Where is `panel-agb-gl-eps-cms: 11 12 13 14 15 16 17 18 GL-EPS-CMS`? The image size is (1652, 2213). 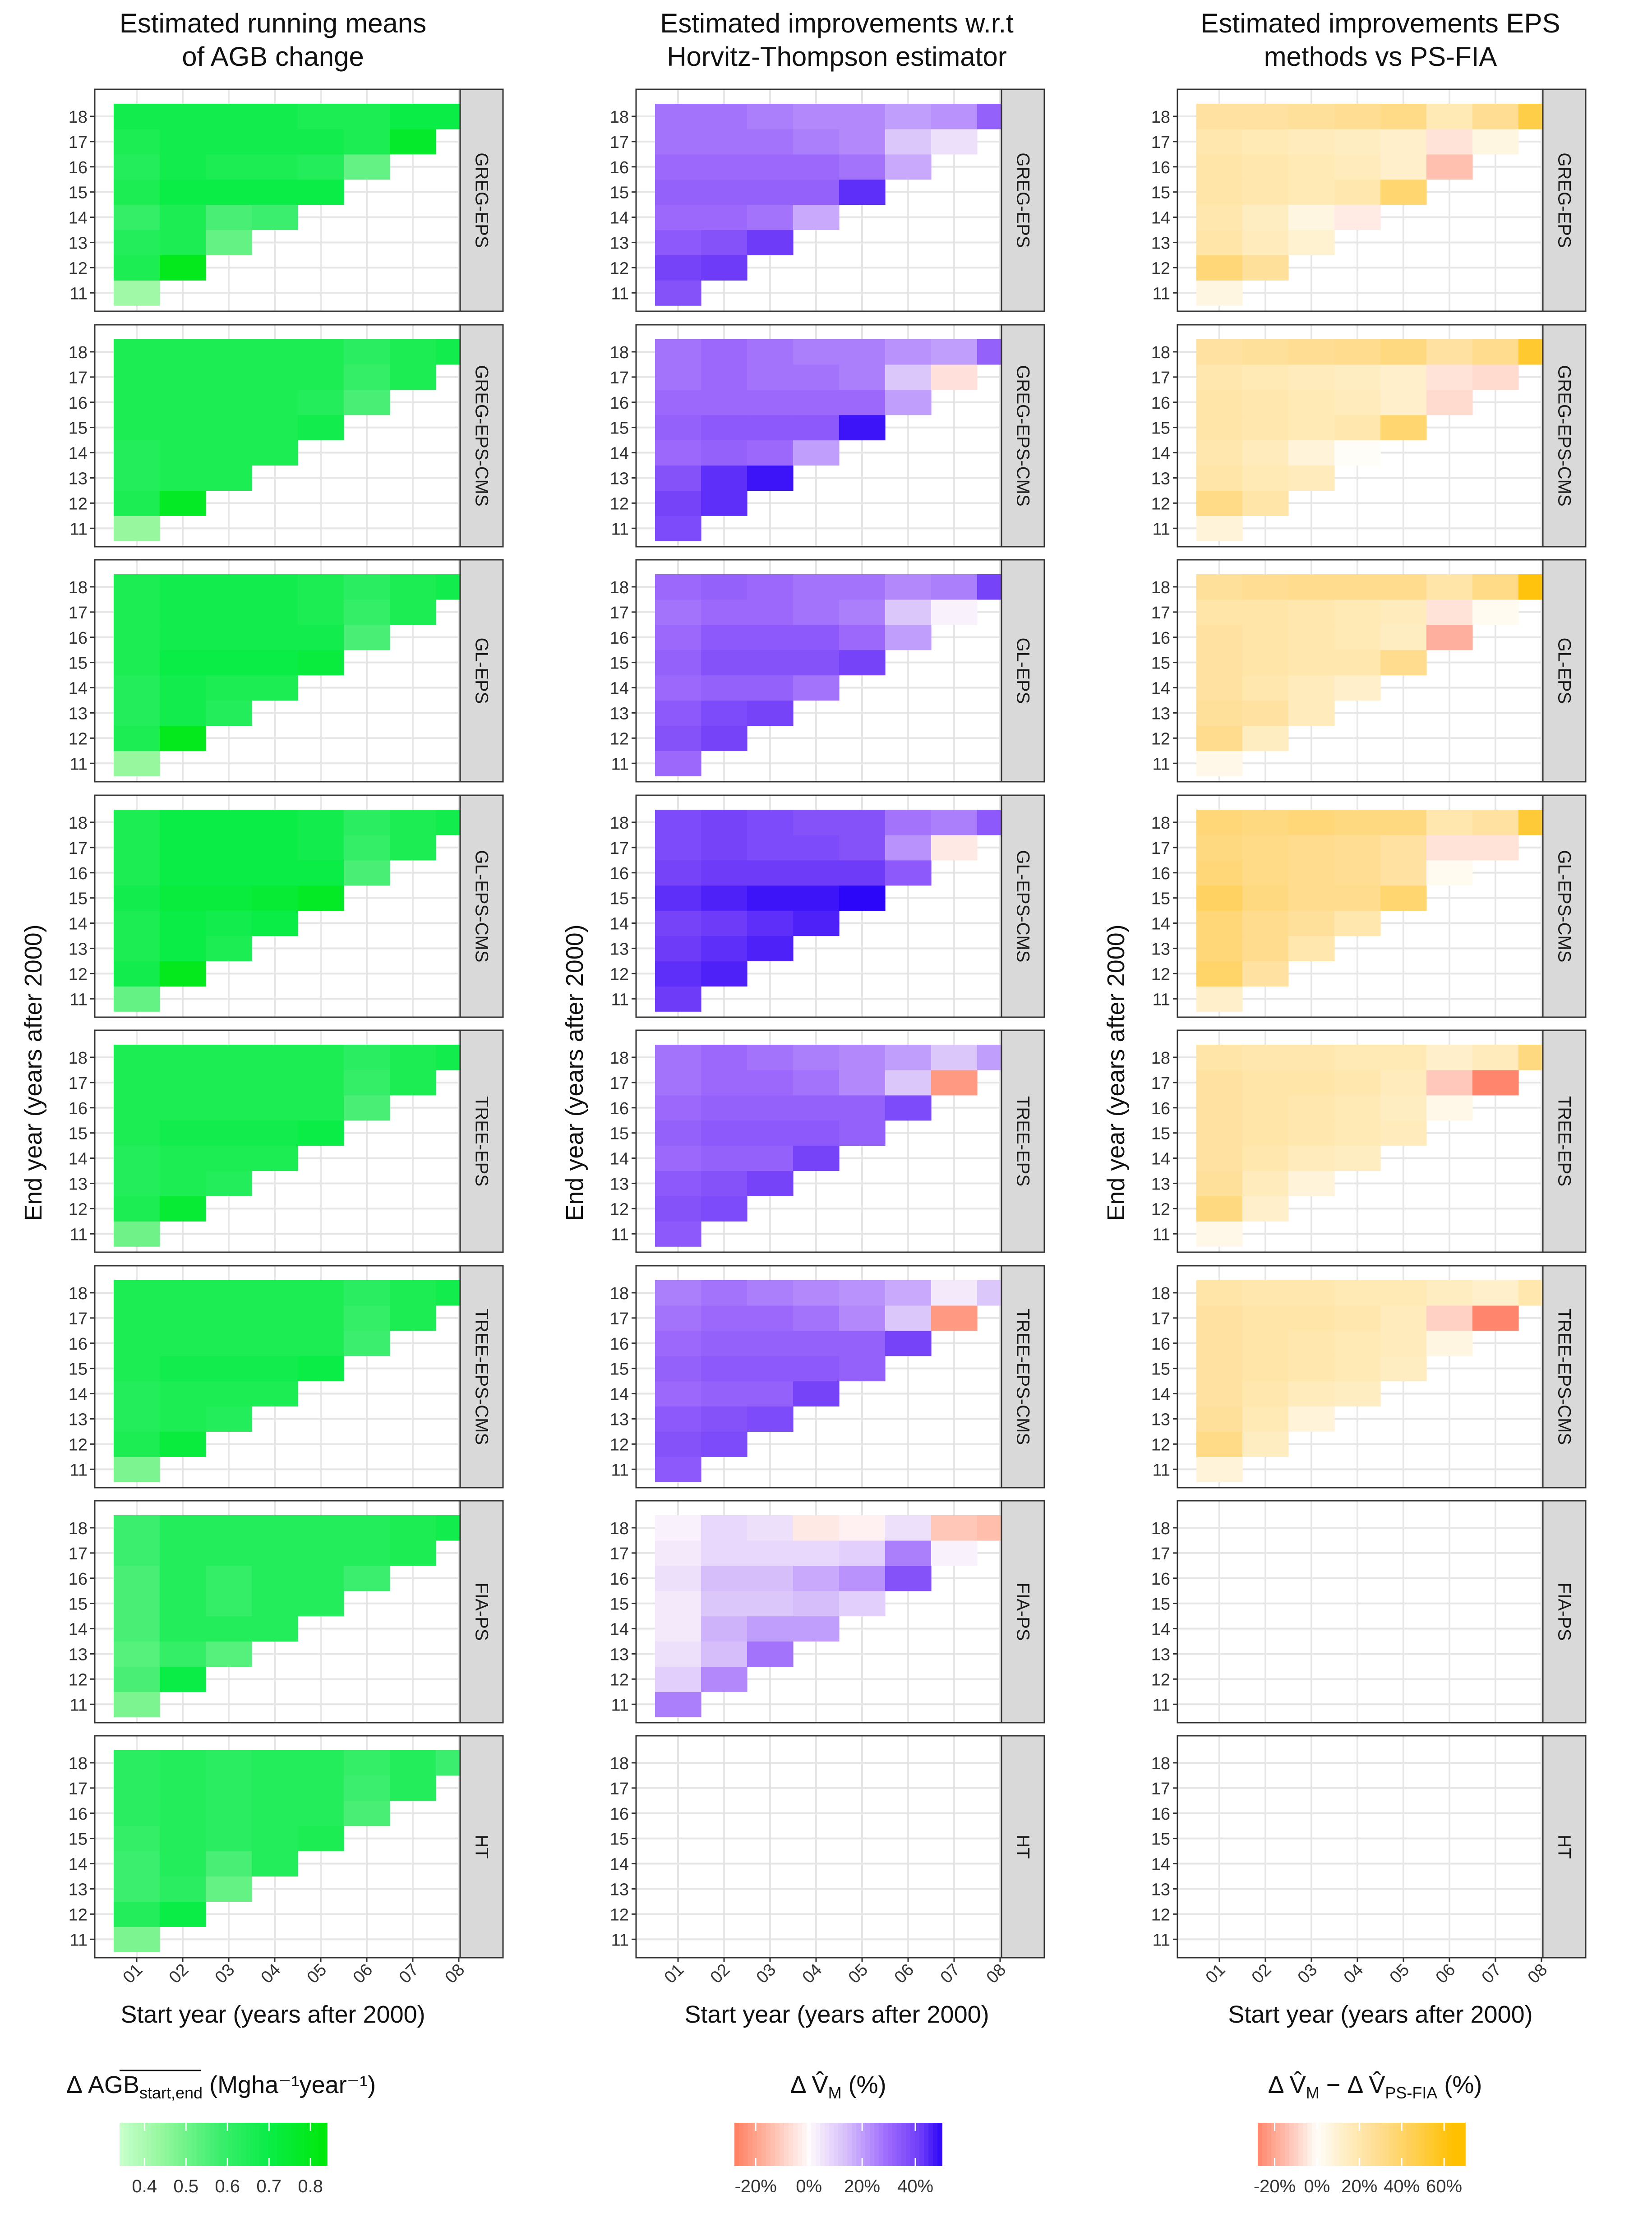 panel-agb-gl-eps-cms: 11 12 13 14 15 16 17 18 GL-EPS-CMS is located at coordinates (286, 906).